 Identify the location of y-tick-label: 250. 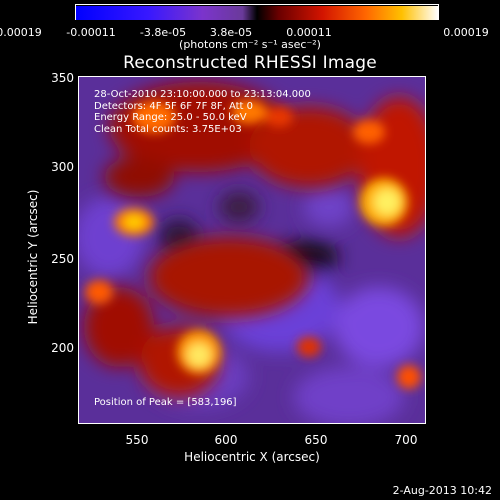
(62, 259).